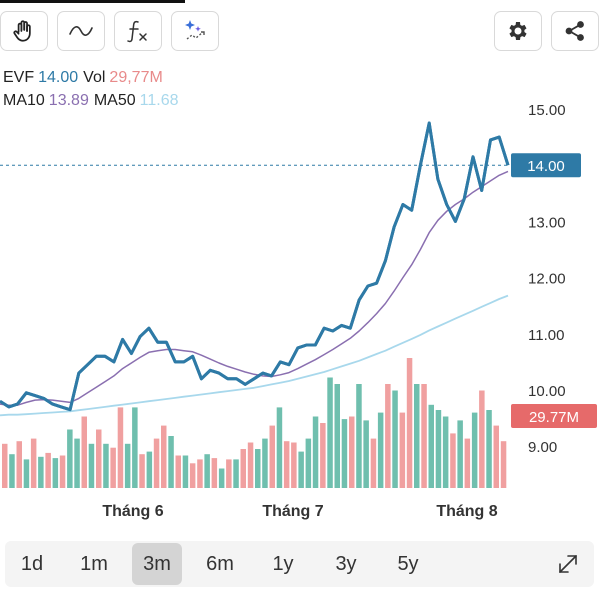 The width and height of the screenshot is (600, 600). I want to click on y-tick-label: 12.00, so click(547, 279).